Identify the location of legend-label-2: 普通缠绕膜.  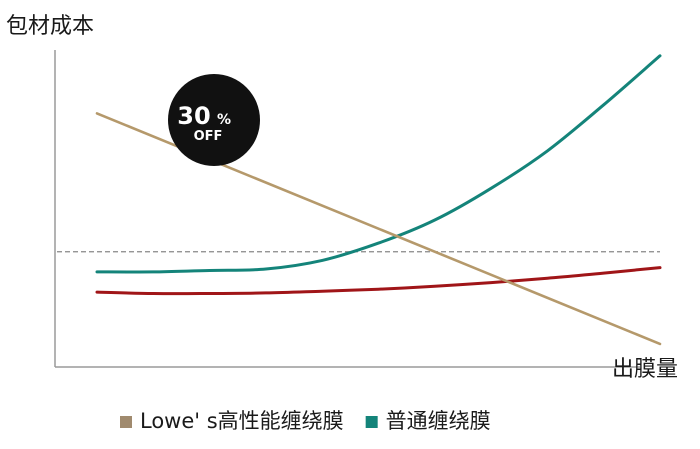
(438, 421).